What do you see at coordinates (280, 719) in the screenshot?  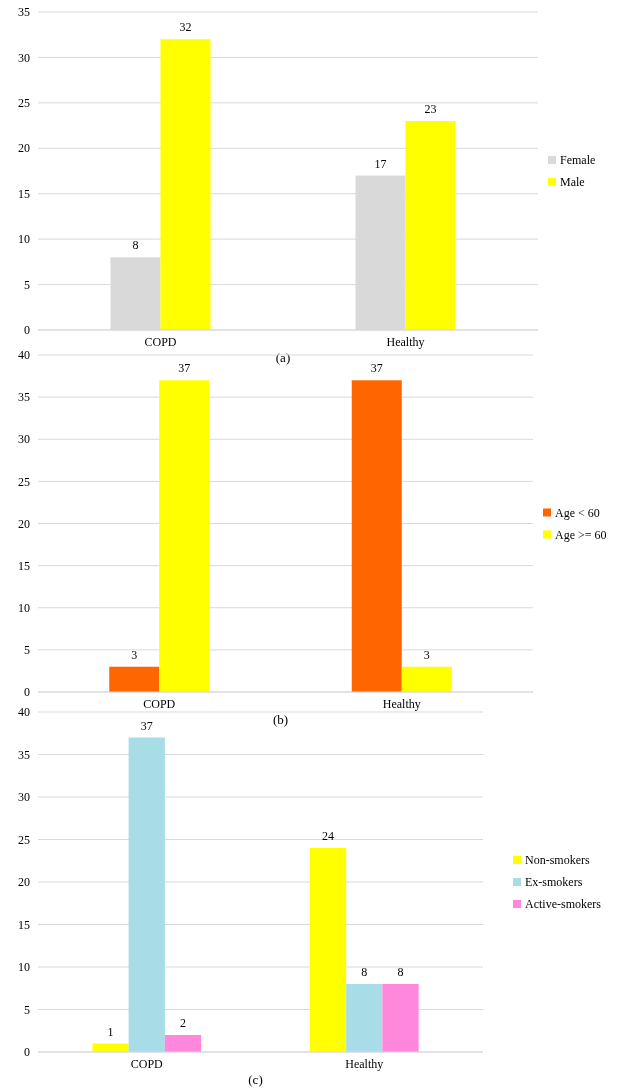 I see `x-axis-title: (b)` at bounding box center [280, 719].